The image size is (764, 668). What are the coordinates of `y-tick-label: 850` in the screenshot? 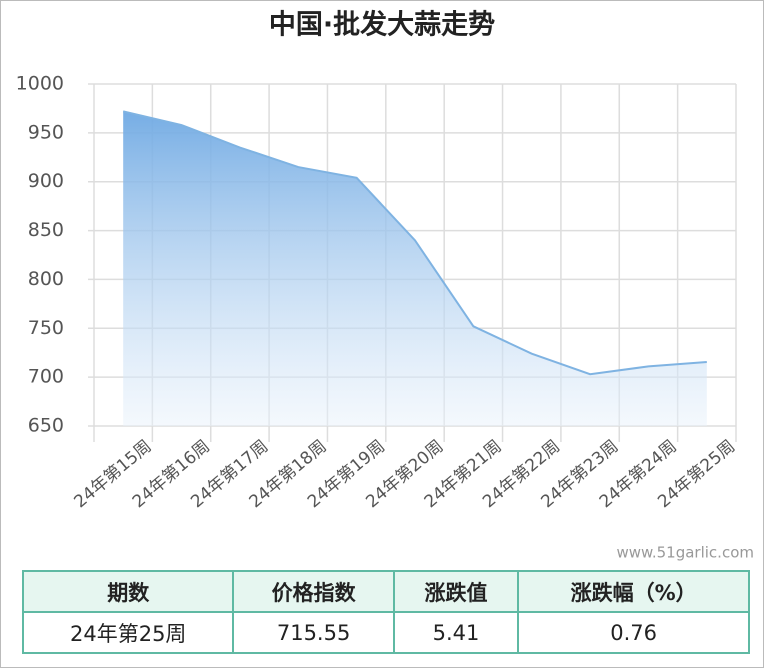 It's located at (46, 230).